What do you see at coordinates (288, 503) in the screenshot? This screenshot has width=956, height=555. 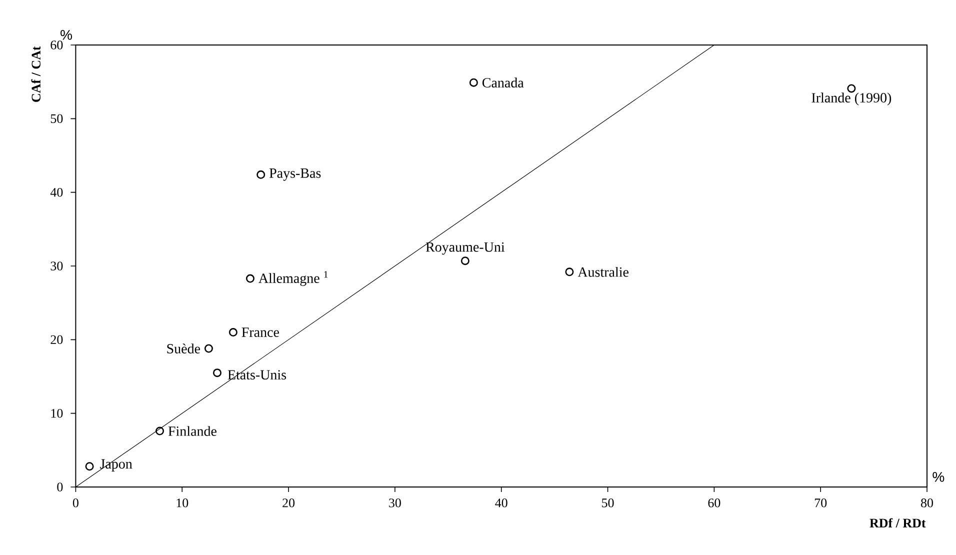 I see `x-tick-label: 20` at bounding box center [288, 503].